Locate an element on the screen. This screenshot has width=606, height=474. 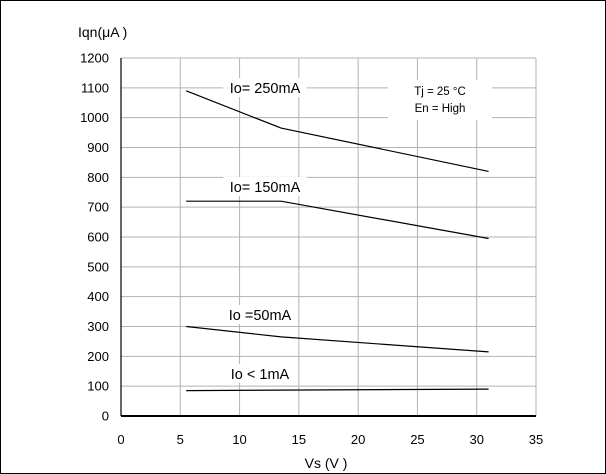
x-axis-title: Vs (V ) is located at coordinates (326, 463).